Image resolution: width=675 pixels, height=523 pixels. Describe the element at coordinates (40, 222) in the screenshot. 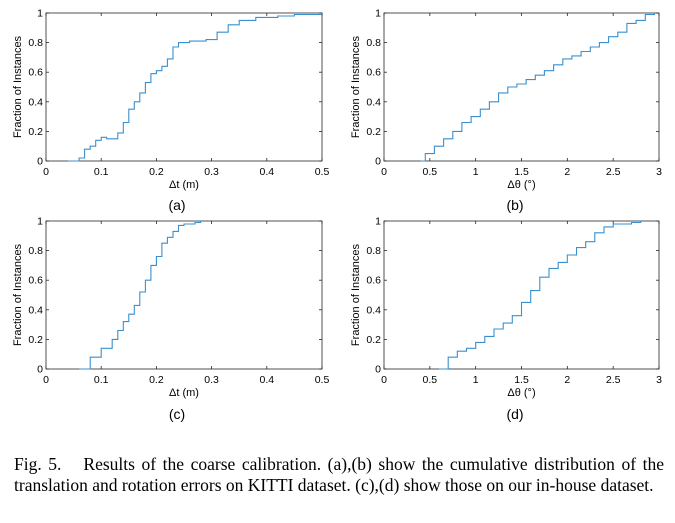

I see `y-tick-label-c: 1` at that location.